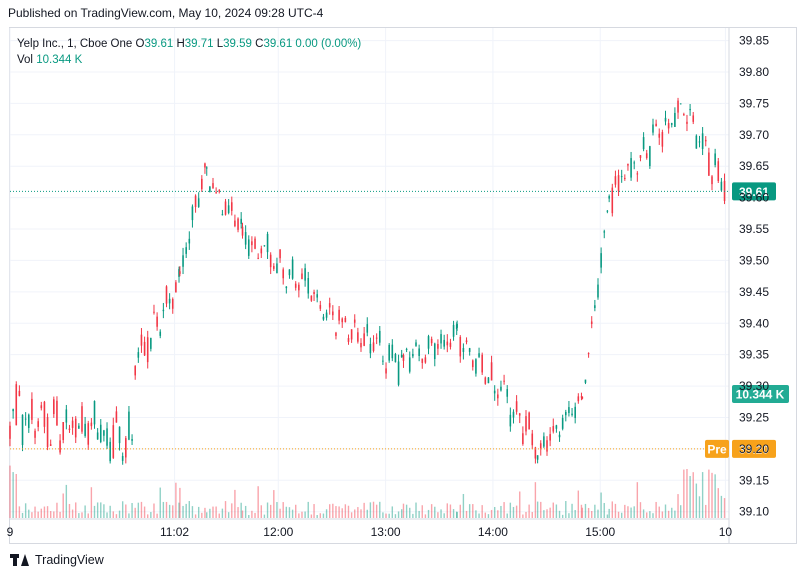  Describe the element at coordinates (367, 491) in the screenshot. I see `volume-bars` at that location.